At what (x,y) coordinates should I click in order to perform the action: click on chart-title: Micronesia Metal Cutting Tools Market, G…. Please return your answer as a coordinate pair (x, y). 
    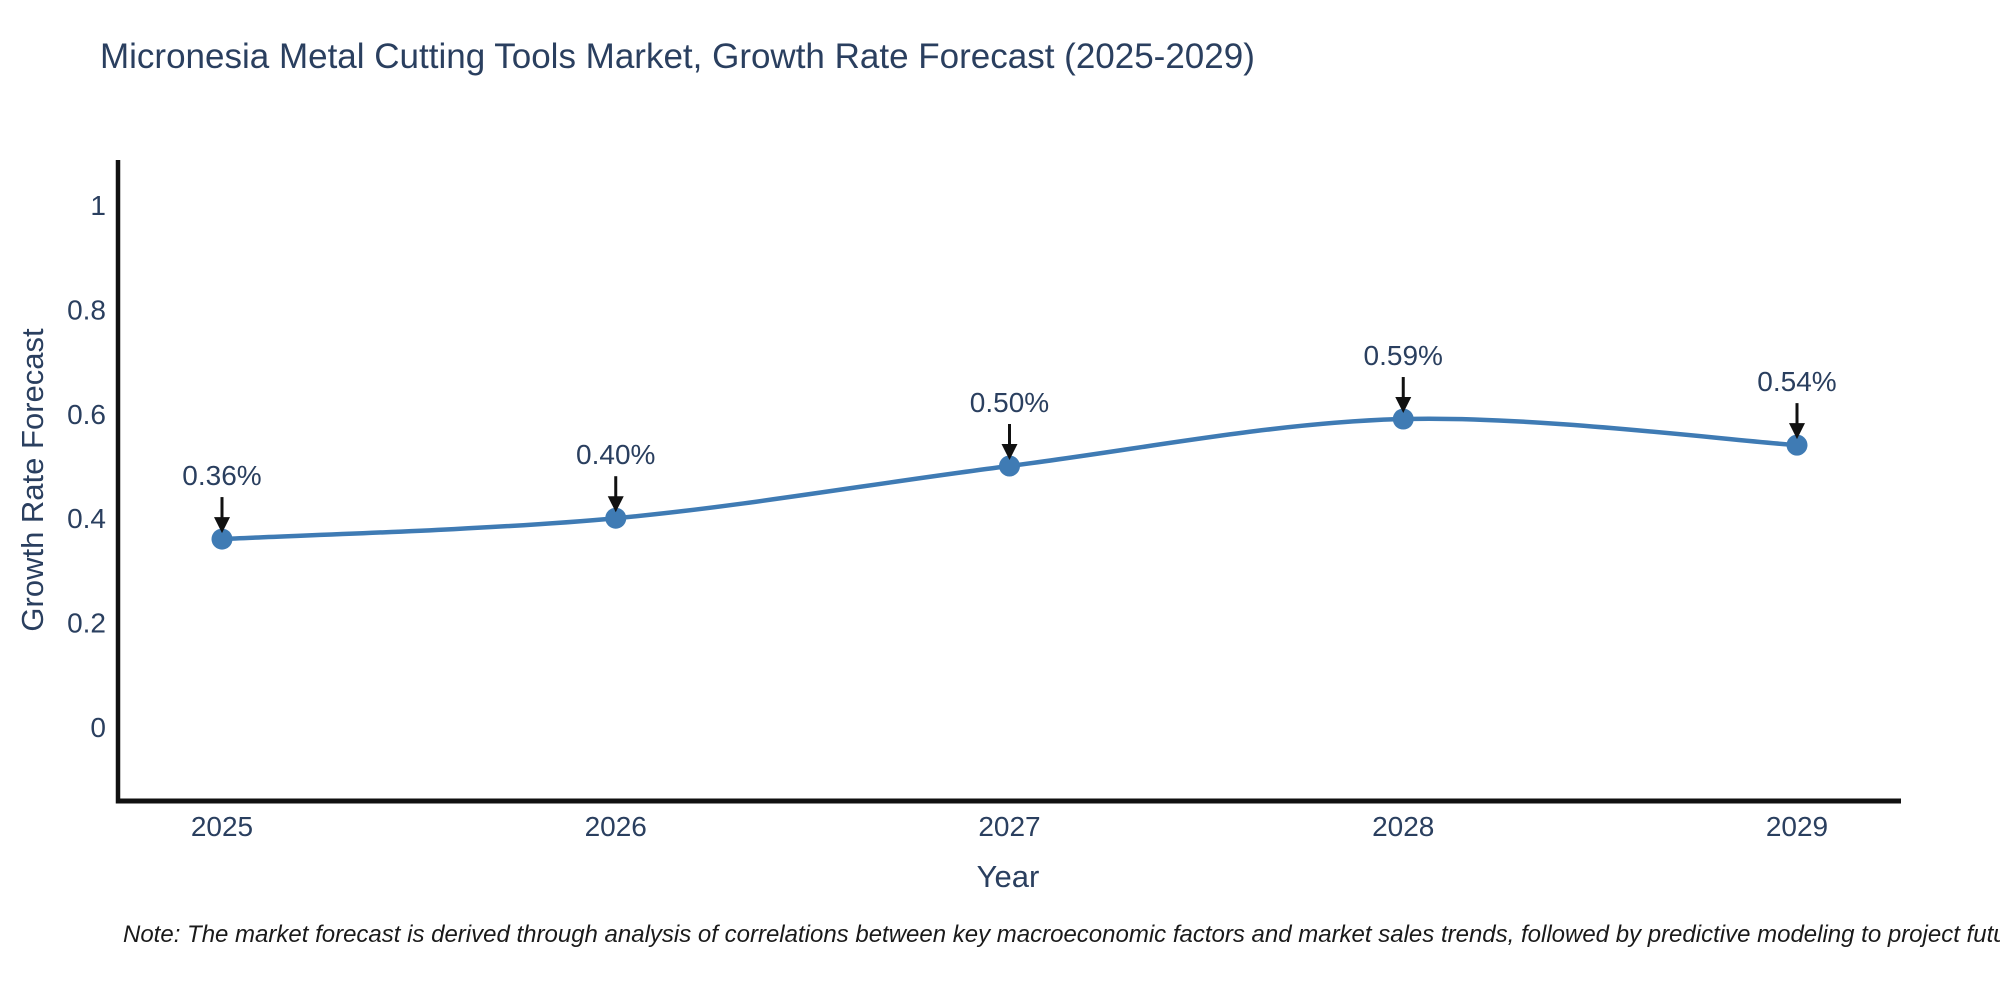
    Looking at the image, I should click on (677, 56).